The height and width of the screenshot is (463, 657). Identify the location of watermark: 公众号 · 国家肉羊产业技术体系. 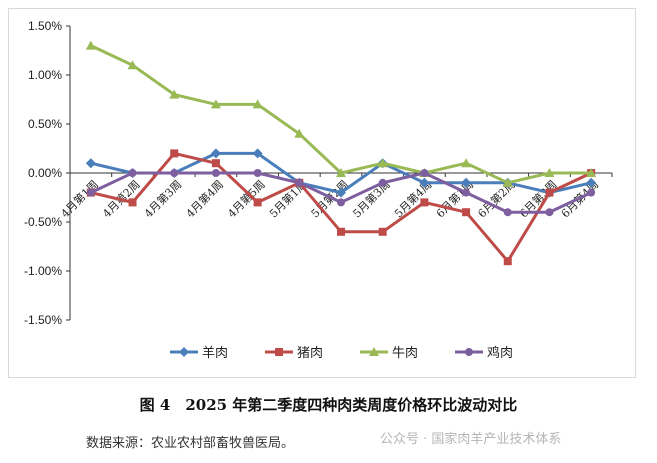
(471, 439).